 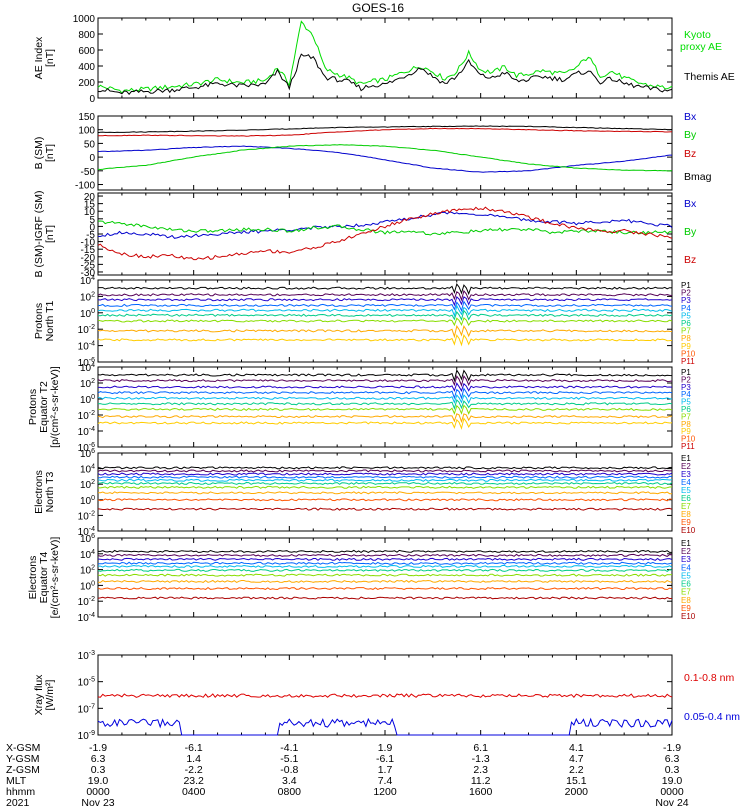 I want to click on series-line-p2, so click(x=385, y=295).